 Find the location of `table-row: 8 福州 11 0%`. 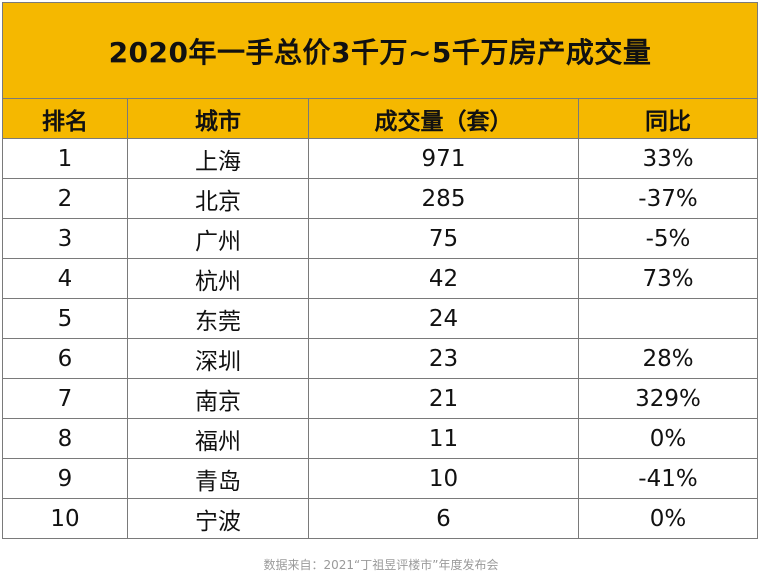

table-row: 8 福州 11 0% is located at coordinates (380, 439).